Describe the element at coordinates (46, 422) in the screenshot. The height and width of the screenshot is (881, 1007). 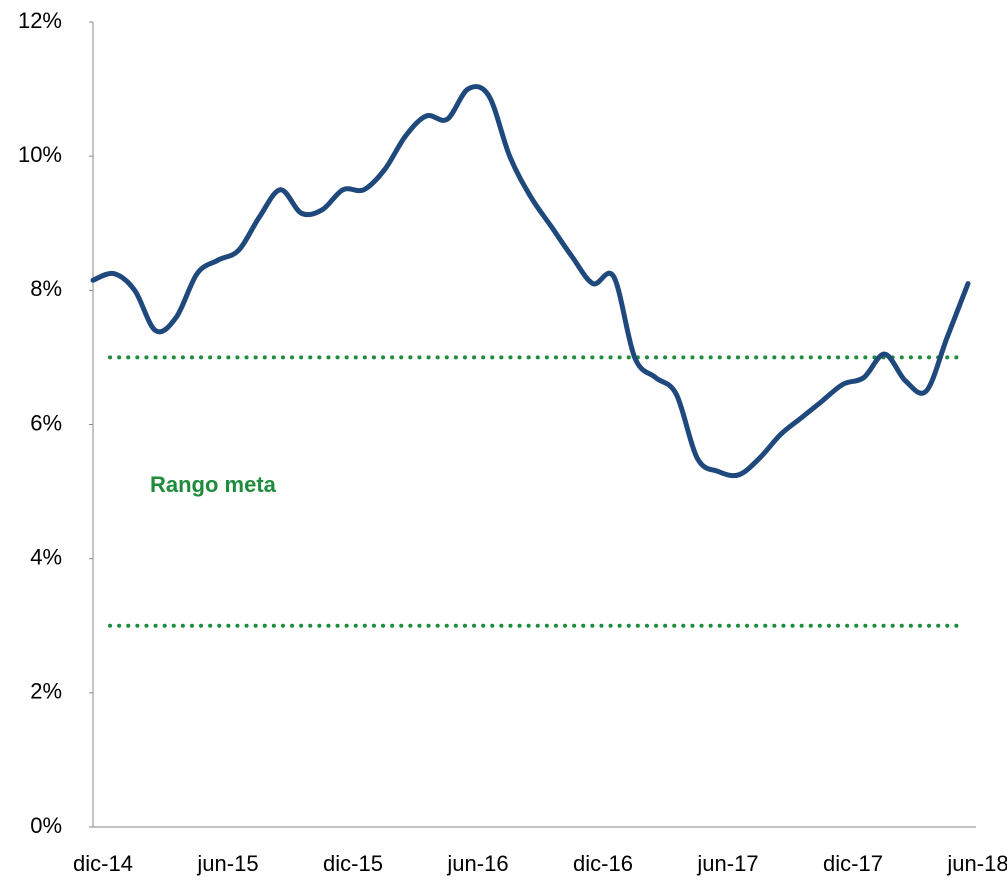
I see `y-tick-label: 6%` at that location.